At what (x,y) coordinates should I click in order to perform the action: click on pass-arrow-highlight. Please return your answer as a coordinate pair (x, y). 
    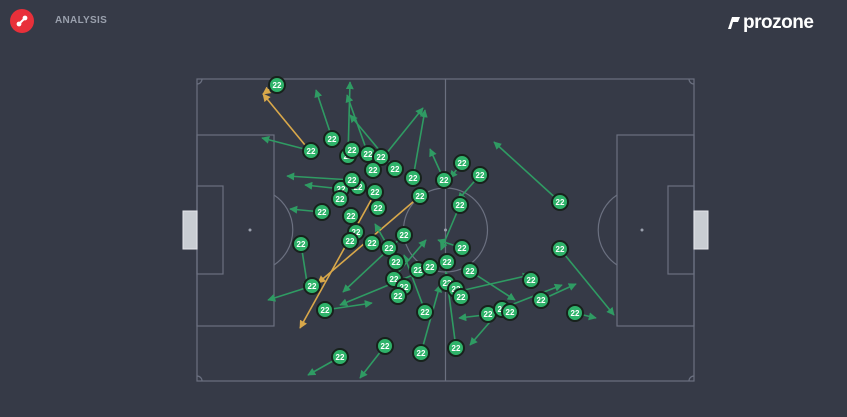
    Looking at the image, I should click on (337, 260).